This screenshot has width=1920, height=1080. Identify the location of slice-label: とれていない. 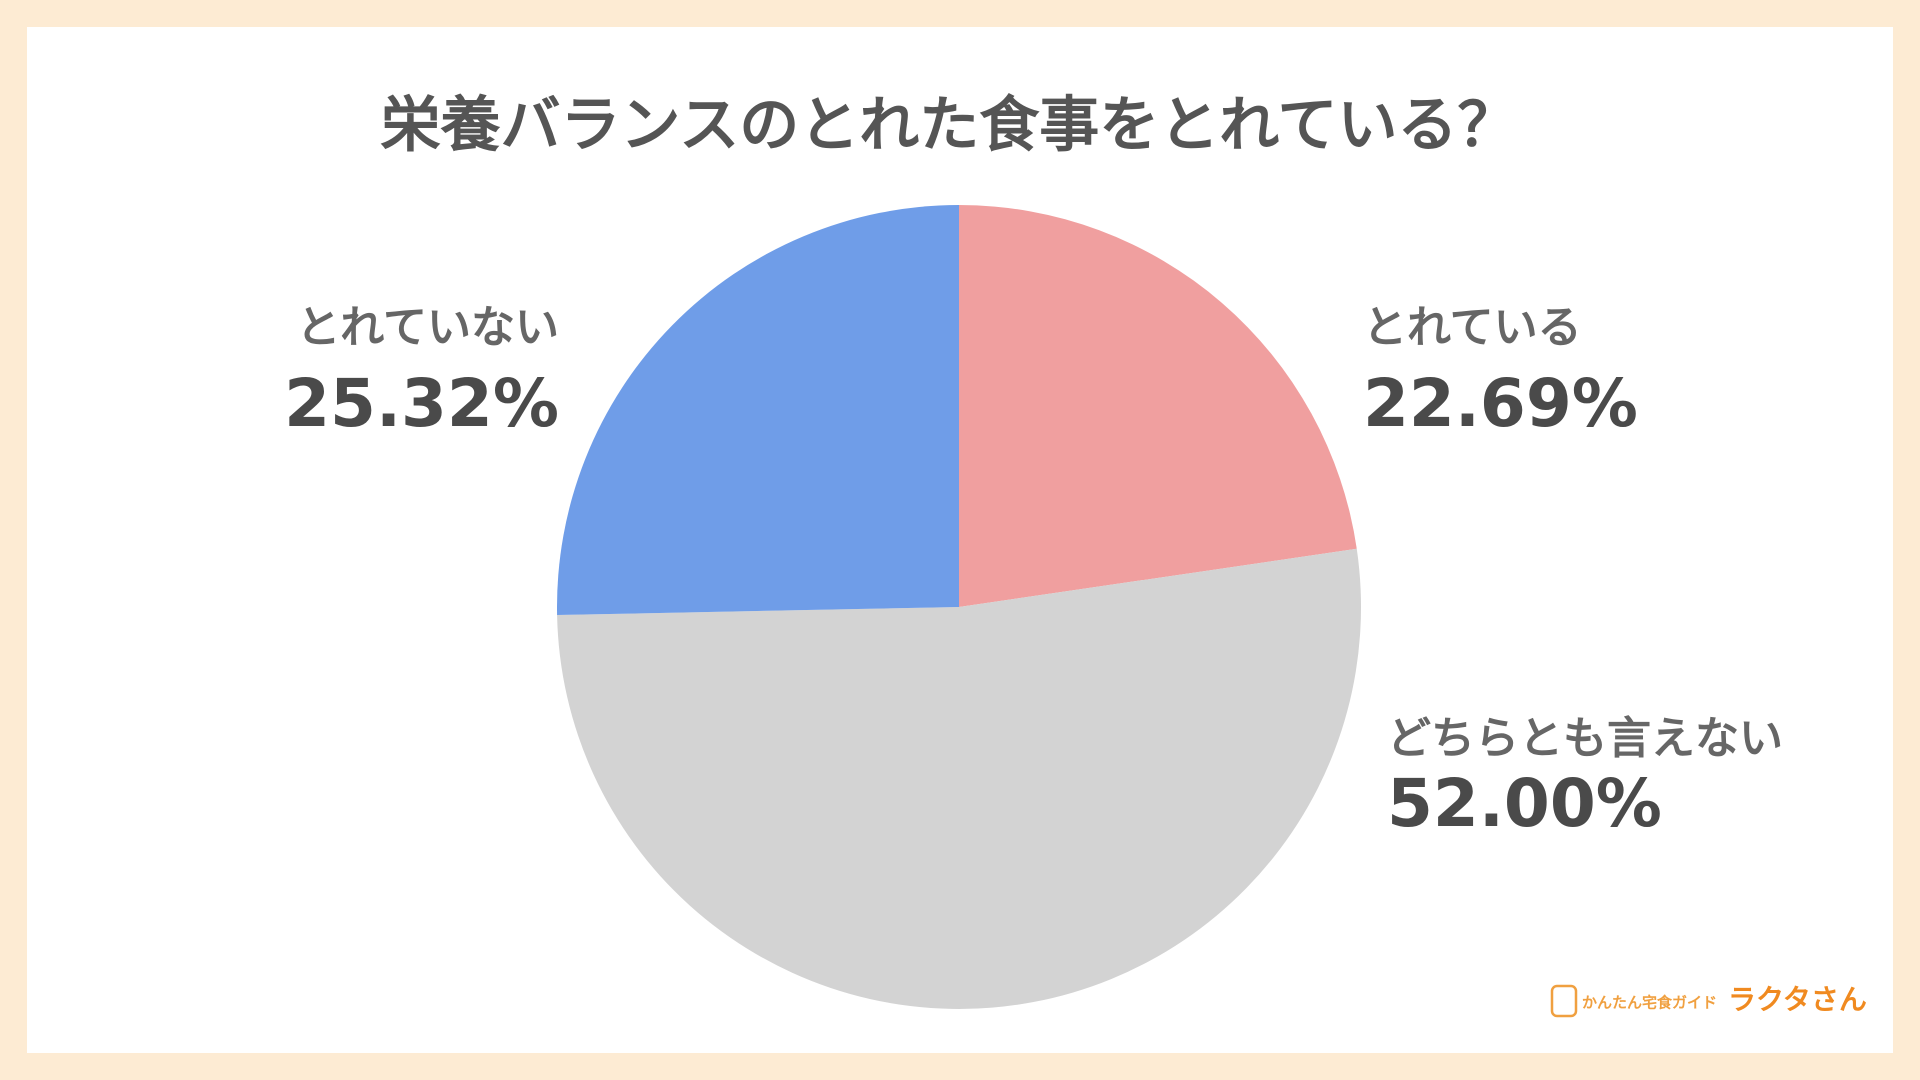
(427, 327).